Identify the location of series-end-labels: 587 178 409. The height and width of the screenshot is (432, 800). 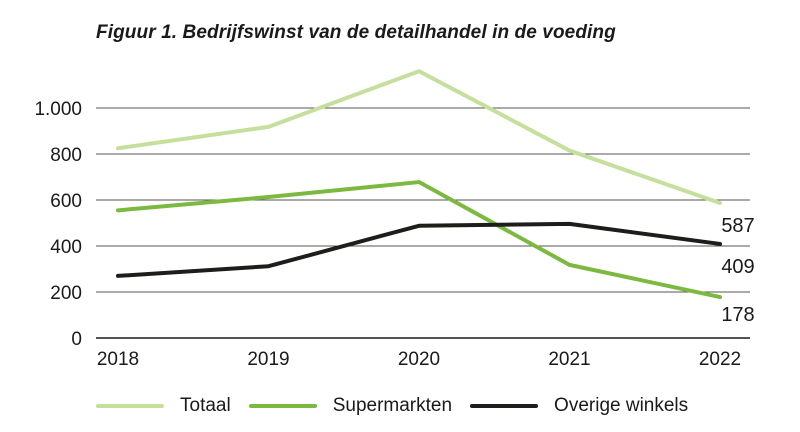
(737, 270).